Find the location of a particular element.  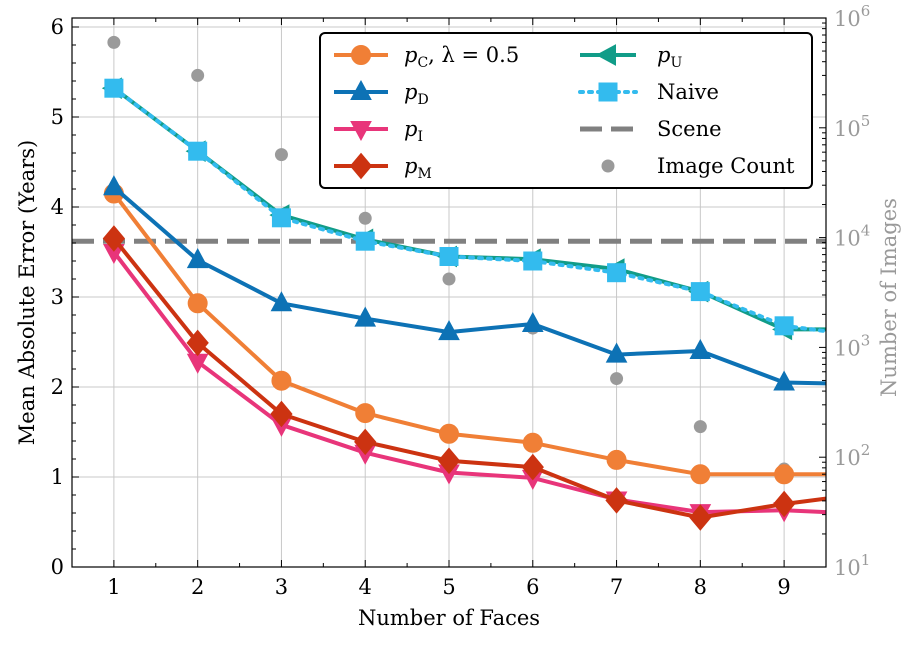

y-right-tick-label: 10³ is located at coordinates (852, 345).